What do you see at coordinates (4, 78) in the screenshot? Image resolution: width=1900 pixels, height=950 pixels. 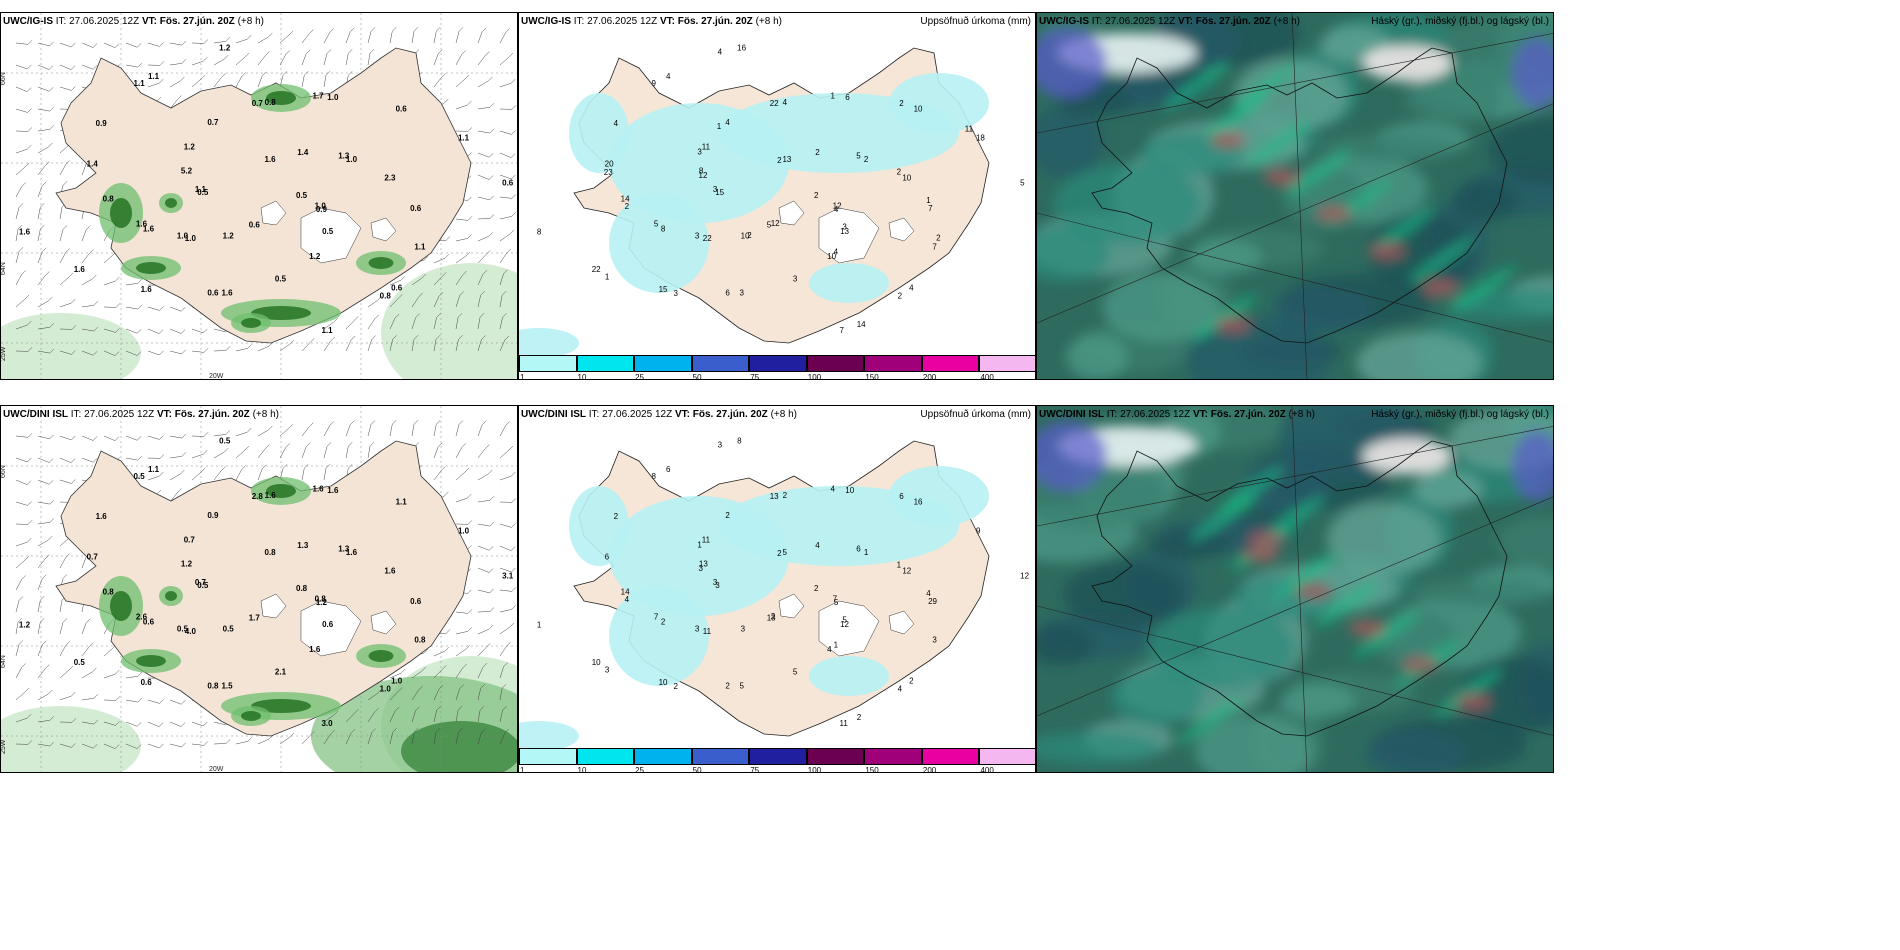 I see `lat-label-66: 66N` at bounding box center [4, 78].